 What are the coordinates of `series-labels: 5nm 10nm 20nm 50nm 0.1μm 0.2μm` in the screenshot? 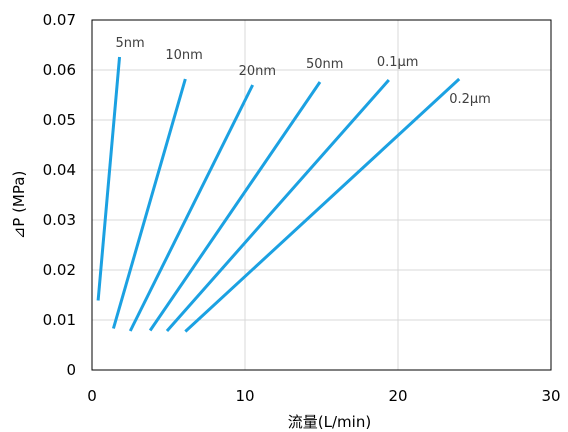 It's located at (303, 71).